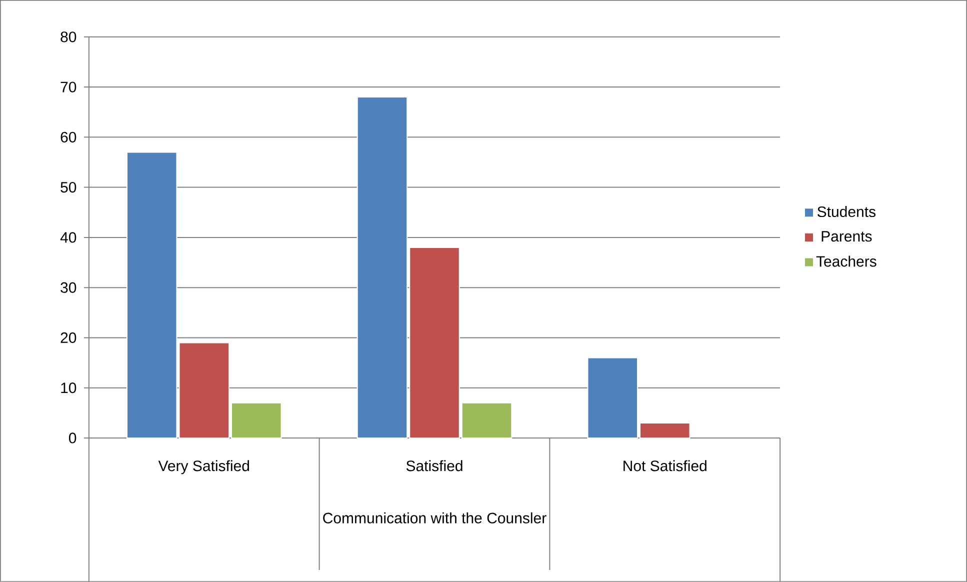 The width and height of the screenshot is (967, 582). Describe the element at coordinates (68, 237) in the screenshot. I see `y-tick-label: 40` at that location.